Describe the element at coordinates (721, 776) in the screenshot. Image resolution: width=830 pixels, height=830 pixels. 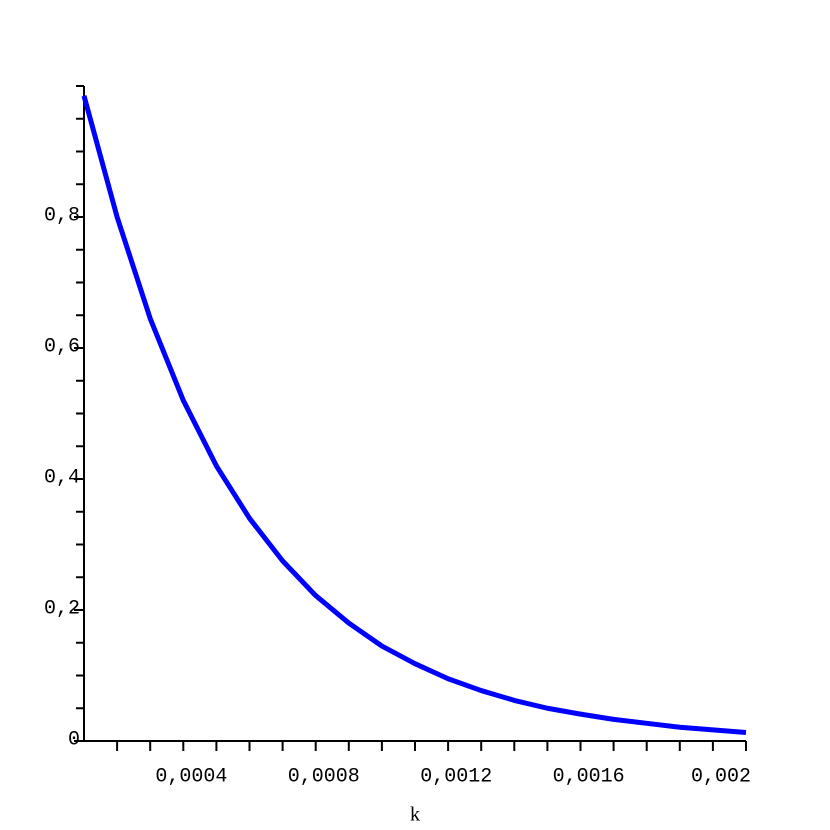
I see `x-tick-label: 0,002` at that location.